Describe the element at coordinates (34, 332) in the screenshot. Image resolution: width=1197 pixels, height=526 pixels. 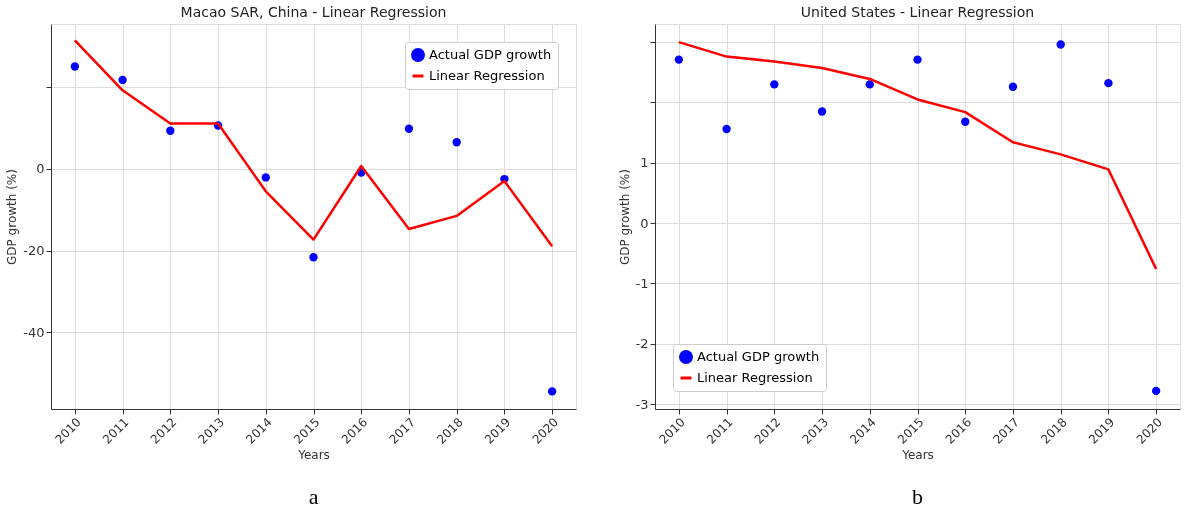
I see `y-tick-label: -40` at that location.